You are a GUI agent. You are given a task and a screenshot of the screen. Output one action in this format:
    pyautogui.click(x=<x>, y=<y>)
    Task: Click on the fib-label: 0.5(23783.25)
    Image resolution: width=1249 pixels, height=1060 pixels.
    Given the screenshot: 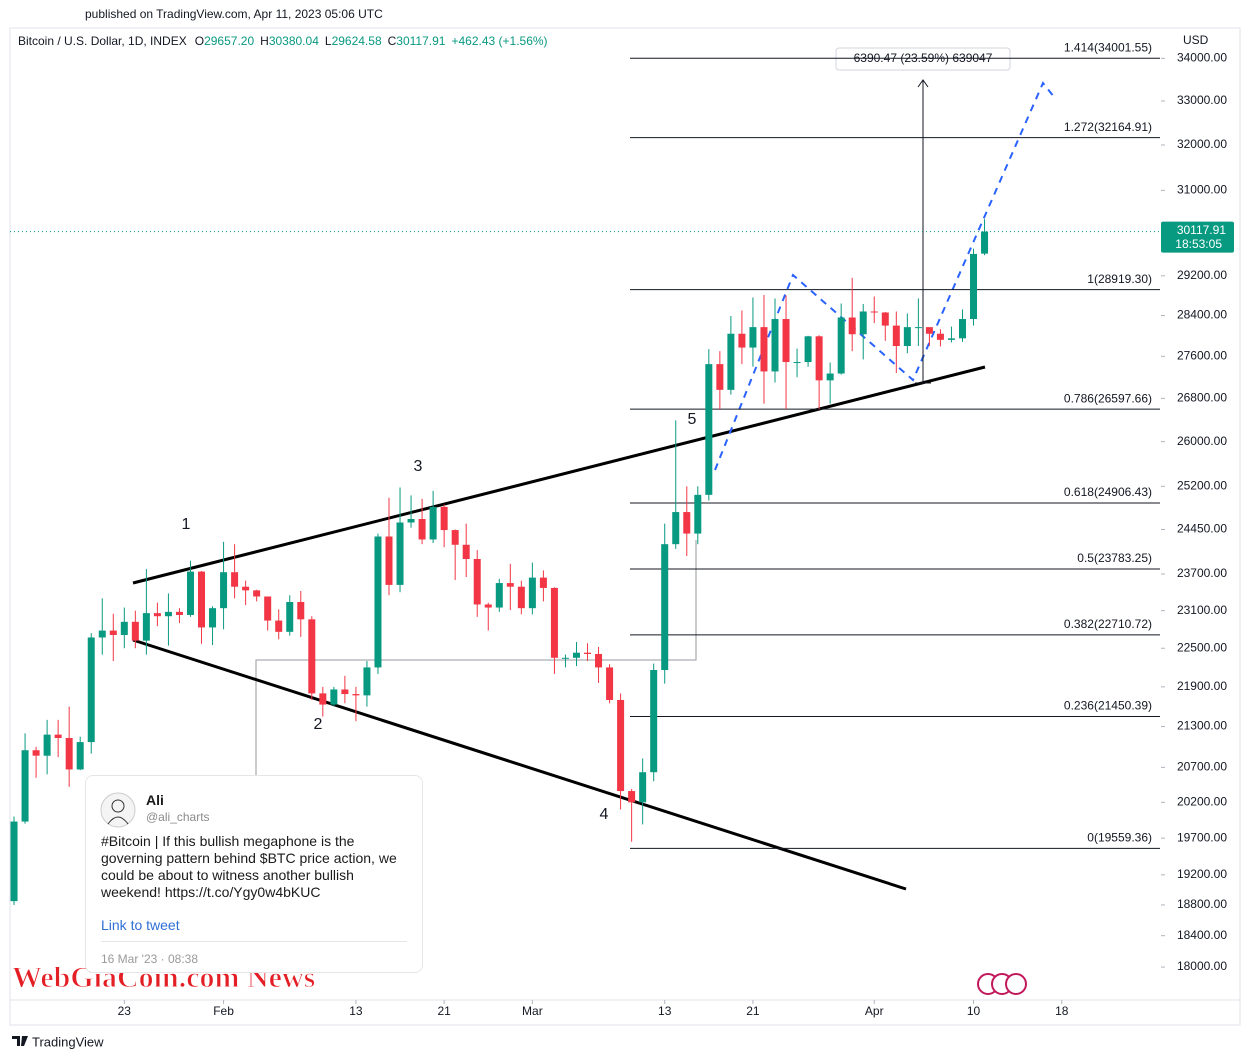 What is the action you would take?
    pyautogui.click(x=1114, y=558)
    